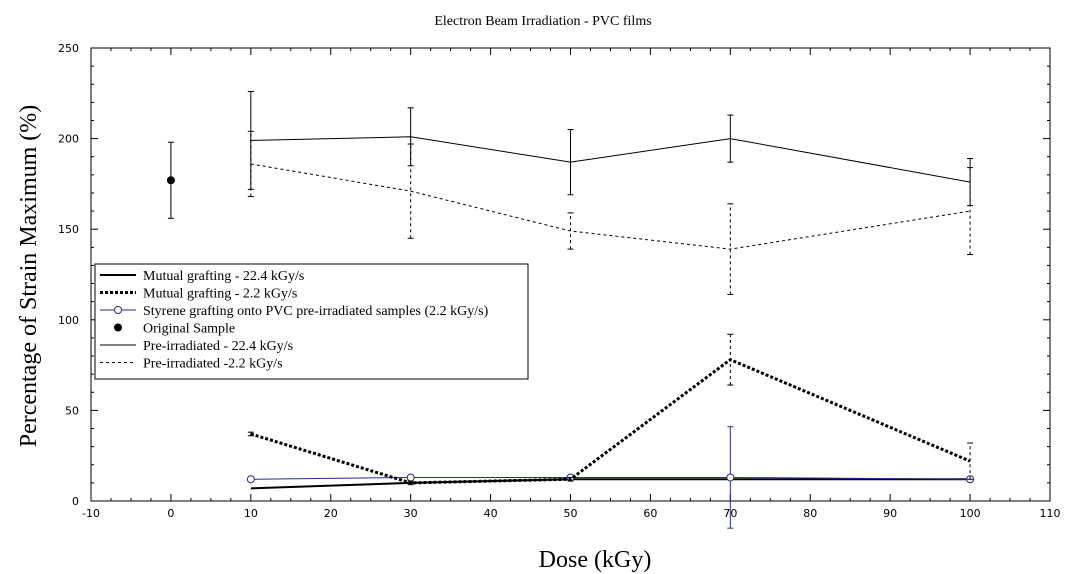  Describe the element at coordinates (251, 513) in the screenshot. I see `x-tick-label: 10` at that location.